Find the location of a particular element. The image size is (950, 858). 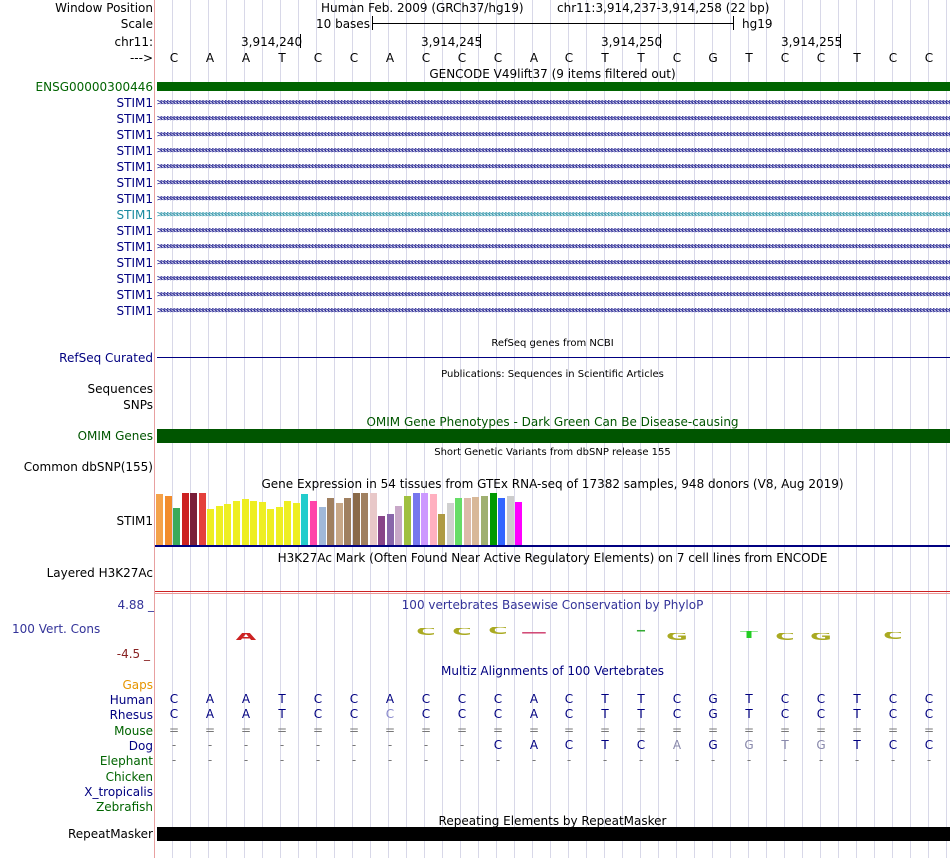

repeatmasker-label: RepeatMasker is located at coordinates (110, 834).